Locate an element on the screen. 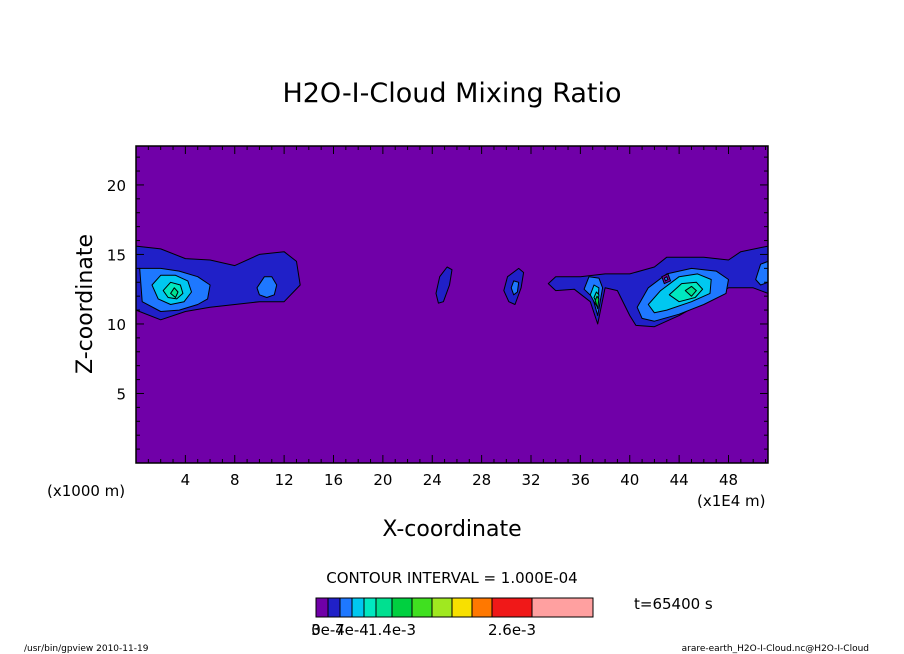  footer-right: arare-earth_H2O-I-Cloud.nc@H2O-I-Cloud is located at coordinates (775, 649).